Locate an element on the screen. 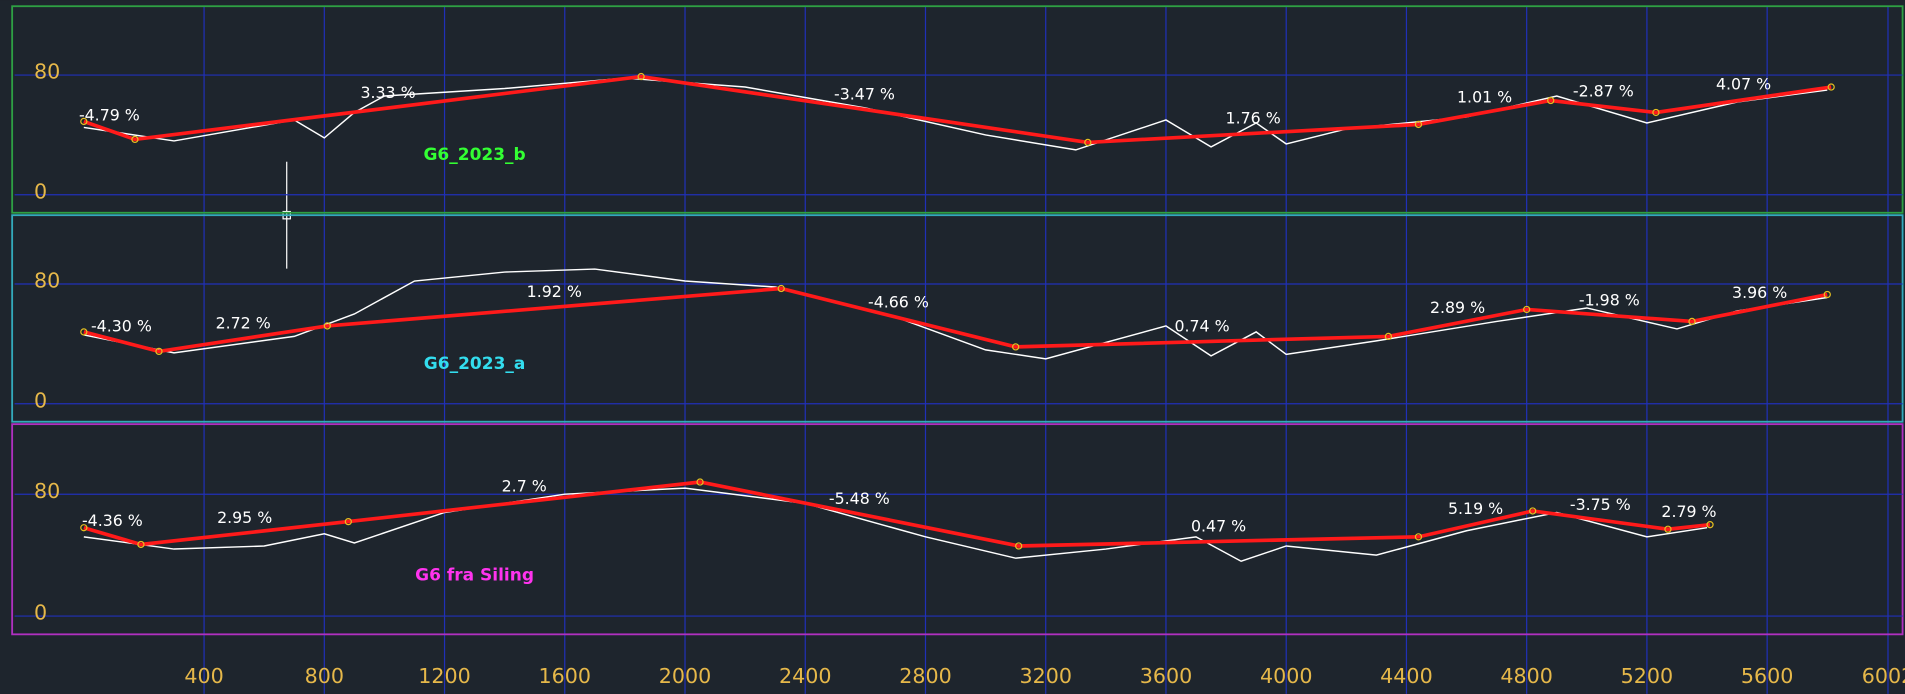  grade-label: 2.95 % is located at coordinates (244, 517).